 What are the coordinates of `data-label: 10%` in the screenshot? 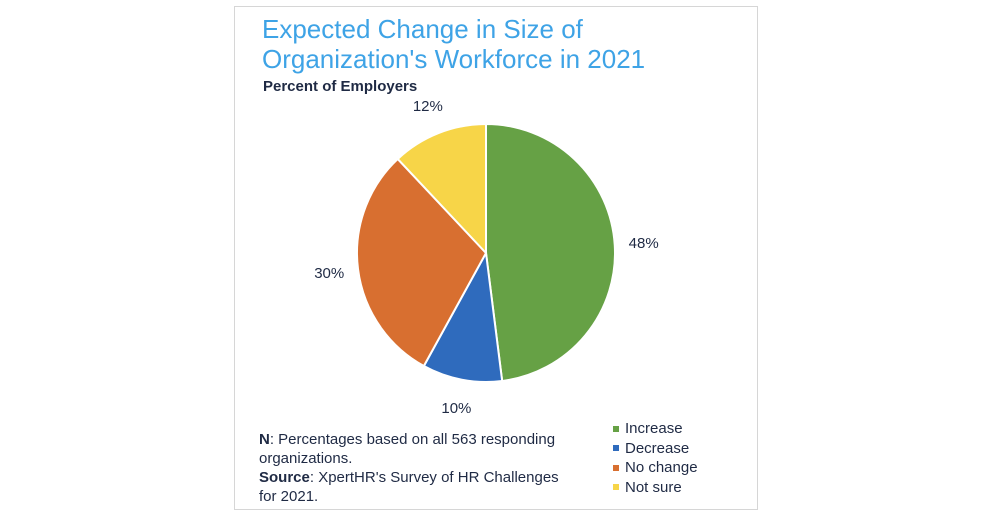 It's located at (456, 408).